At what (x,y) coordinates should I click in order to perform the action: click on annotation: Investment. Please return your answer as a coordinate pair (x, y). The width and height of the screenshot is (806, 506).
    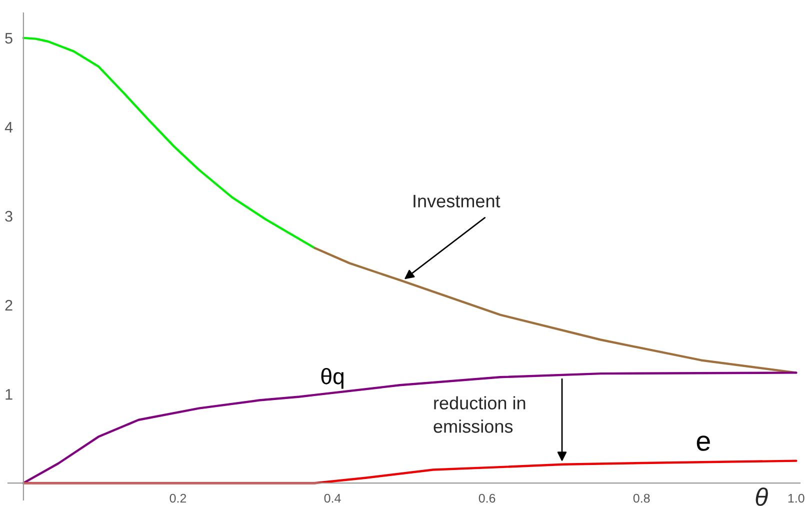
    Looking at the image, I should click on (457, 201).